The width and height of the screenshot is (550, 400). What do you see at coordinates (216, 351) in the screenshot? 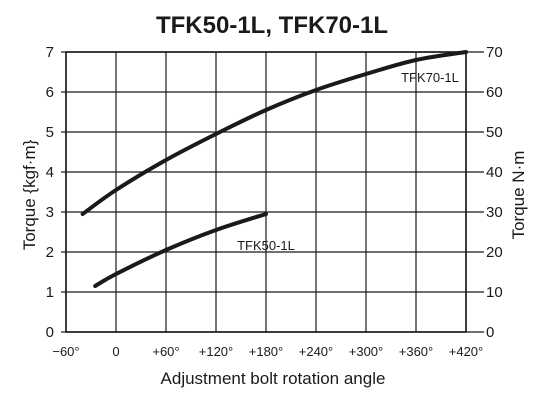
I see `x-tick-label-3: +120°` at bounding box center [216, 351].